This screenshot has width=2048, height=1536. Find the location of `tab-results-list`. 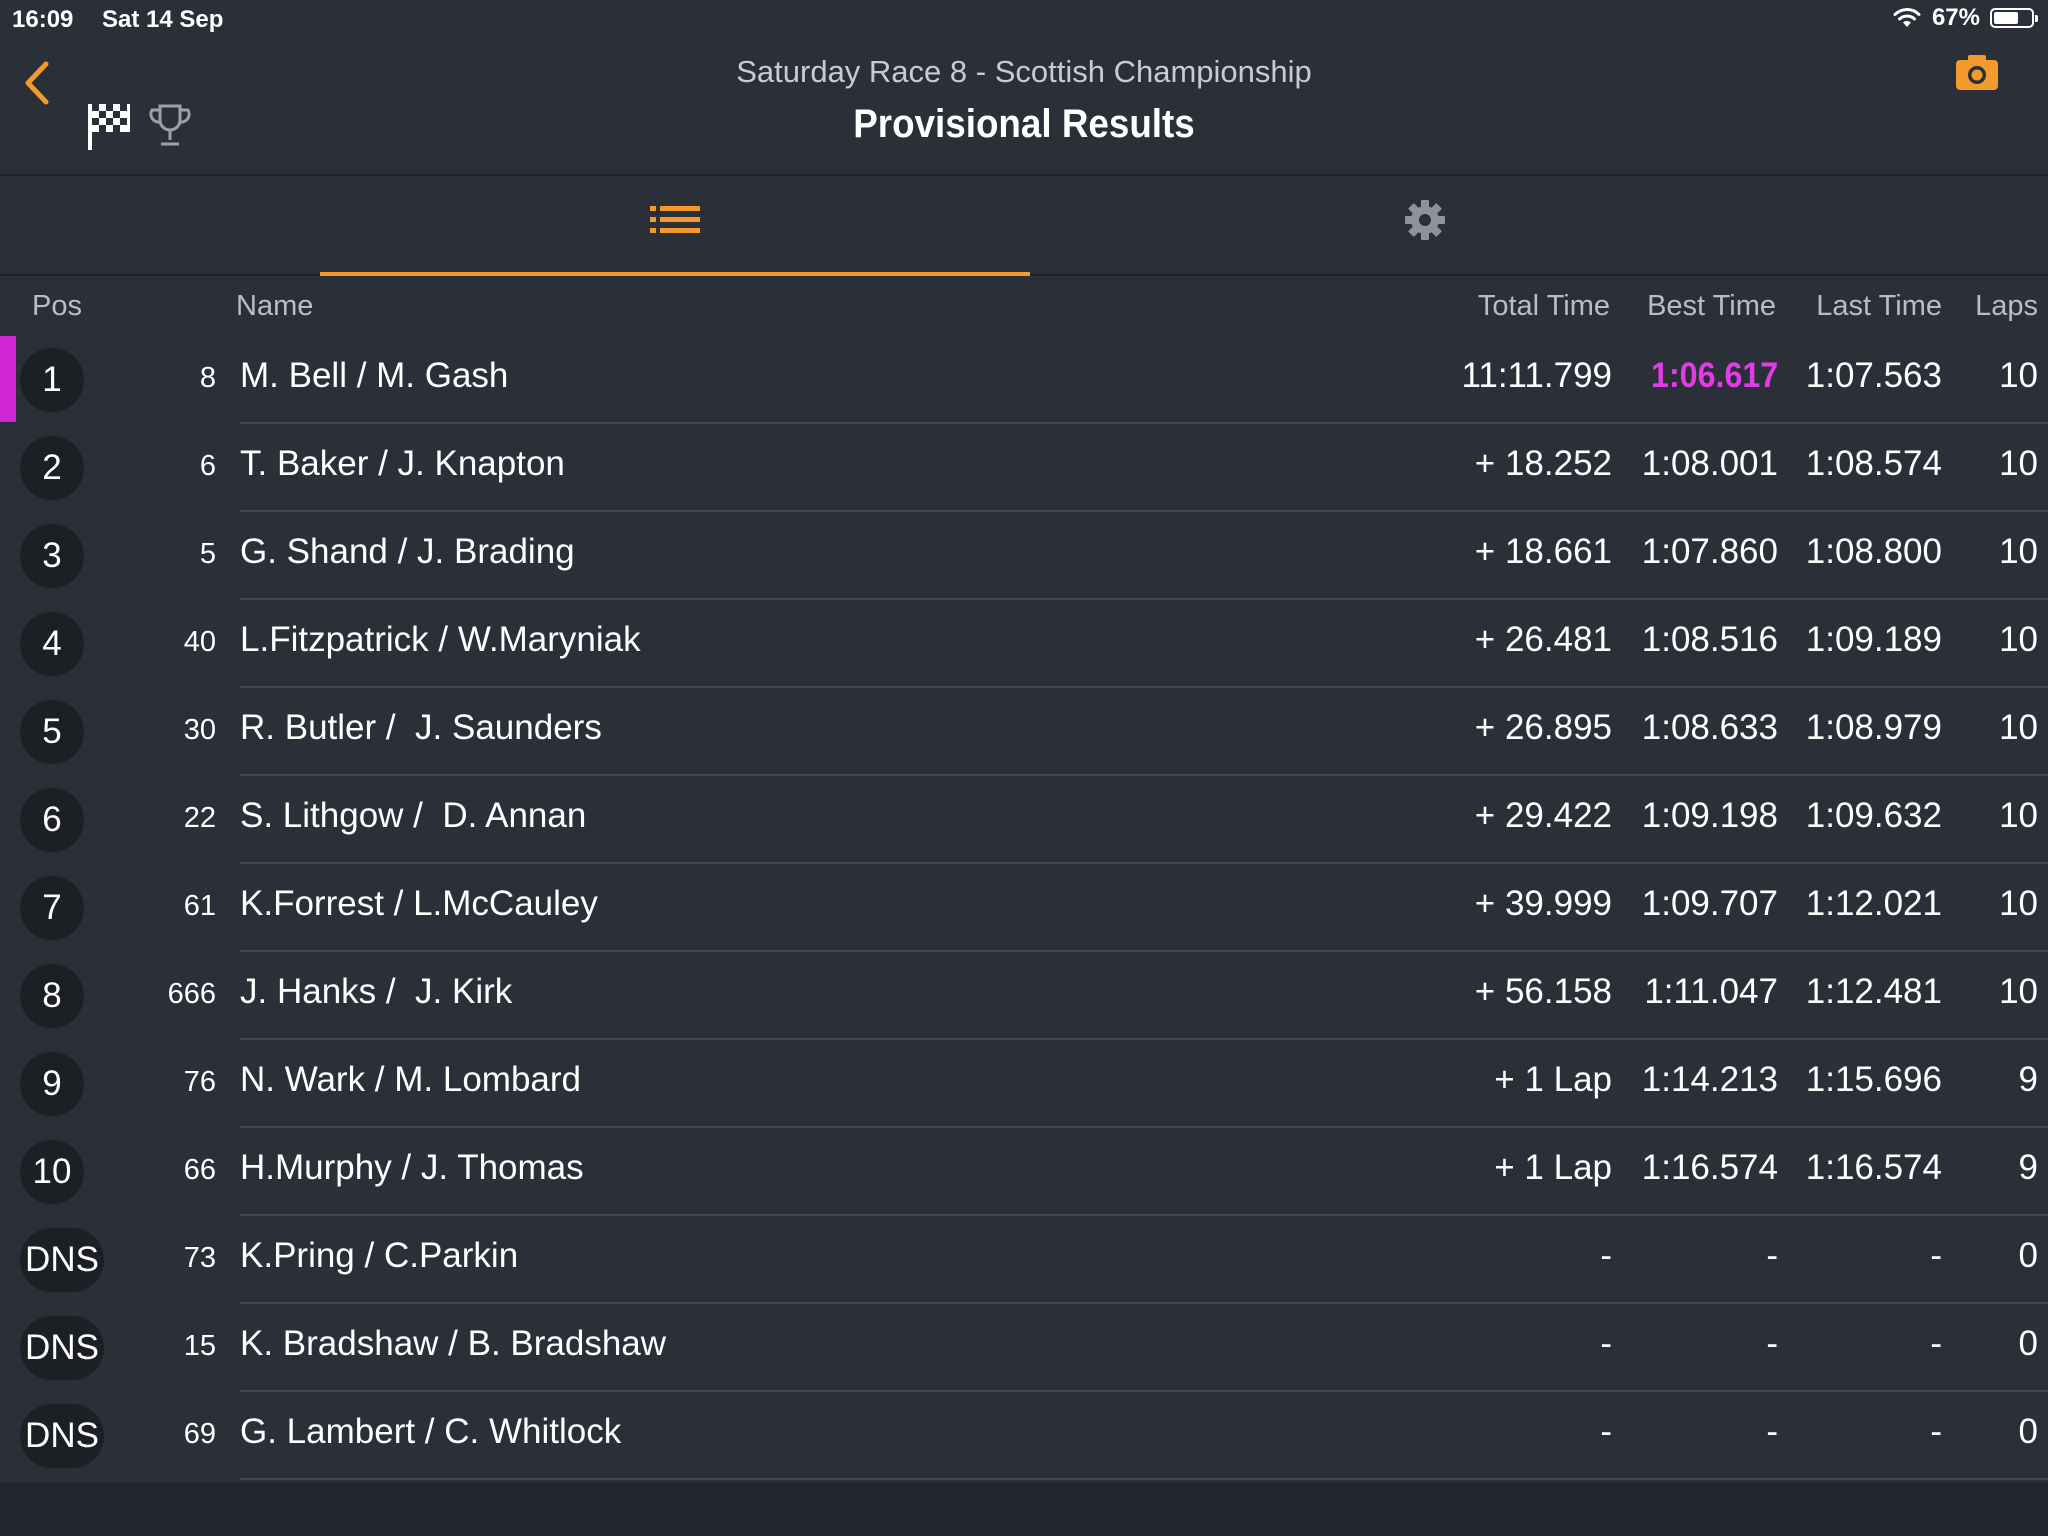

tab-results-list is located at coordinates (675, 226).